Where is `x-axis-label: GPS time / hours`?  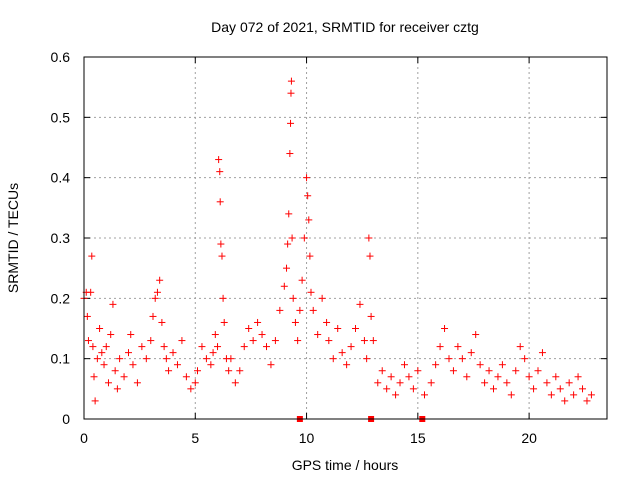 x-axis-label: GPS time / hours is located at coordinates (345, 465).